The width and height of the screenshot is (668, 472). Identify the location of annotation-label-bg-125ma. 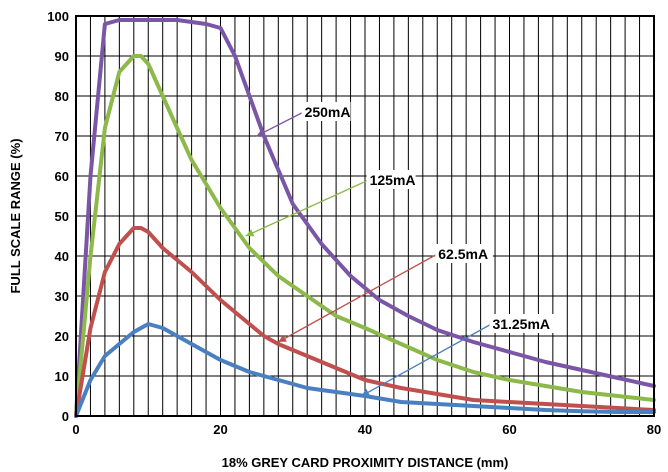
(391, 179).